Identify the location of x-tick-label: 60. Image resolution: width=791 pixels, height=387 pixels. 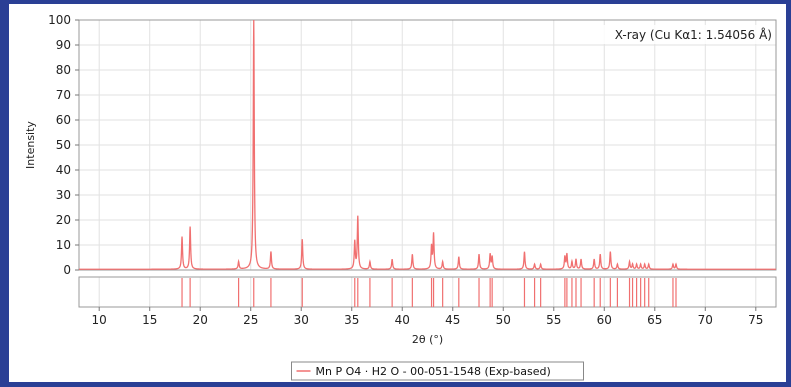
(604, 320).